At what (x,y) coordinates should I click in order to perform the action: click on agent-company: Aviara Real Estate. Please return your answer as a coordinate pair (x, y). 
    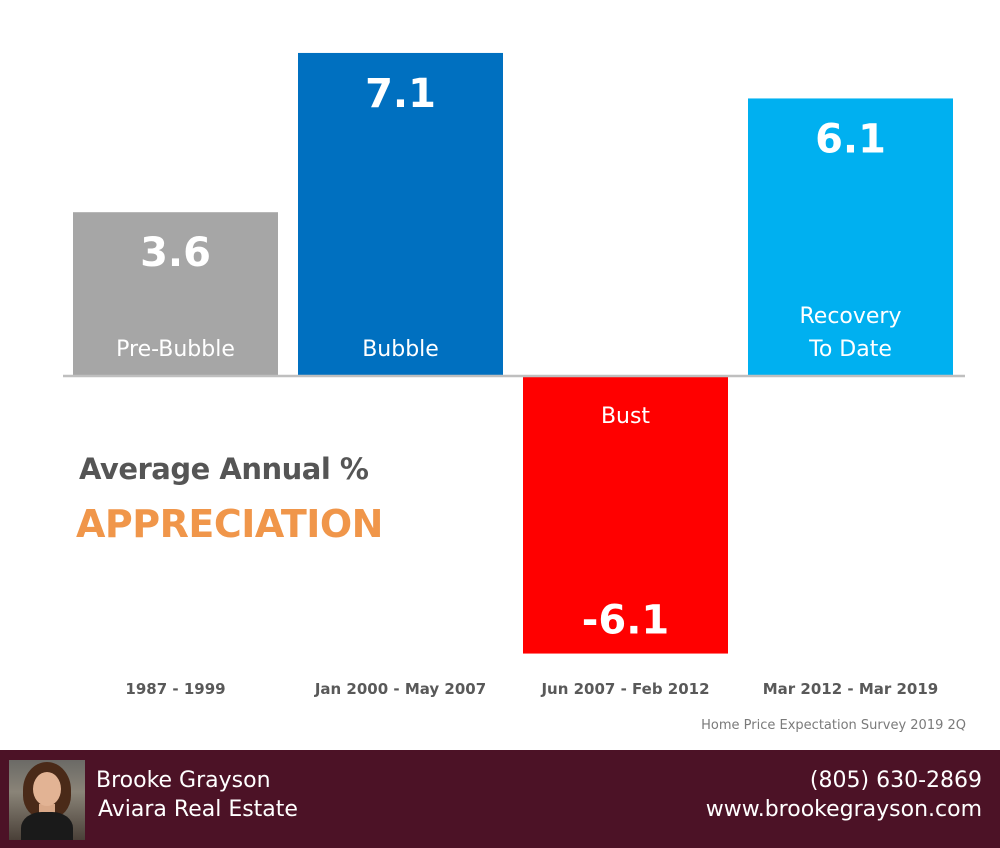
    Looking at the image, I should click on (198, 809).